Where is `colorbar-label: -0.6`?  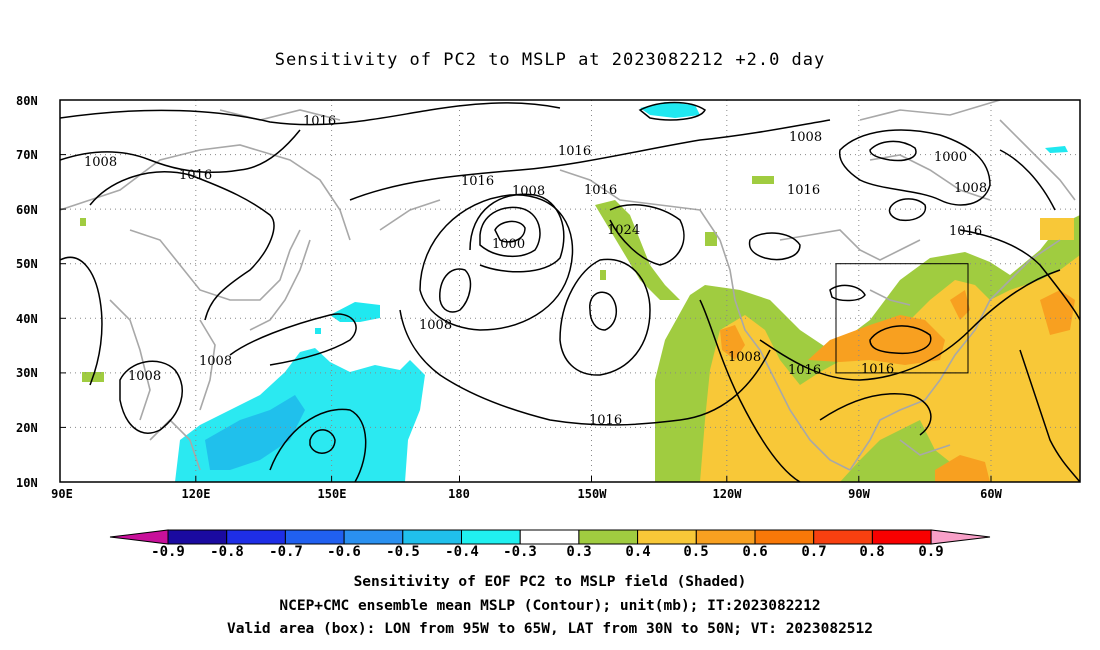
colorbar-label: -0.6 is located at coordinates (344, 552).